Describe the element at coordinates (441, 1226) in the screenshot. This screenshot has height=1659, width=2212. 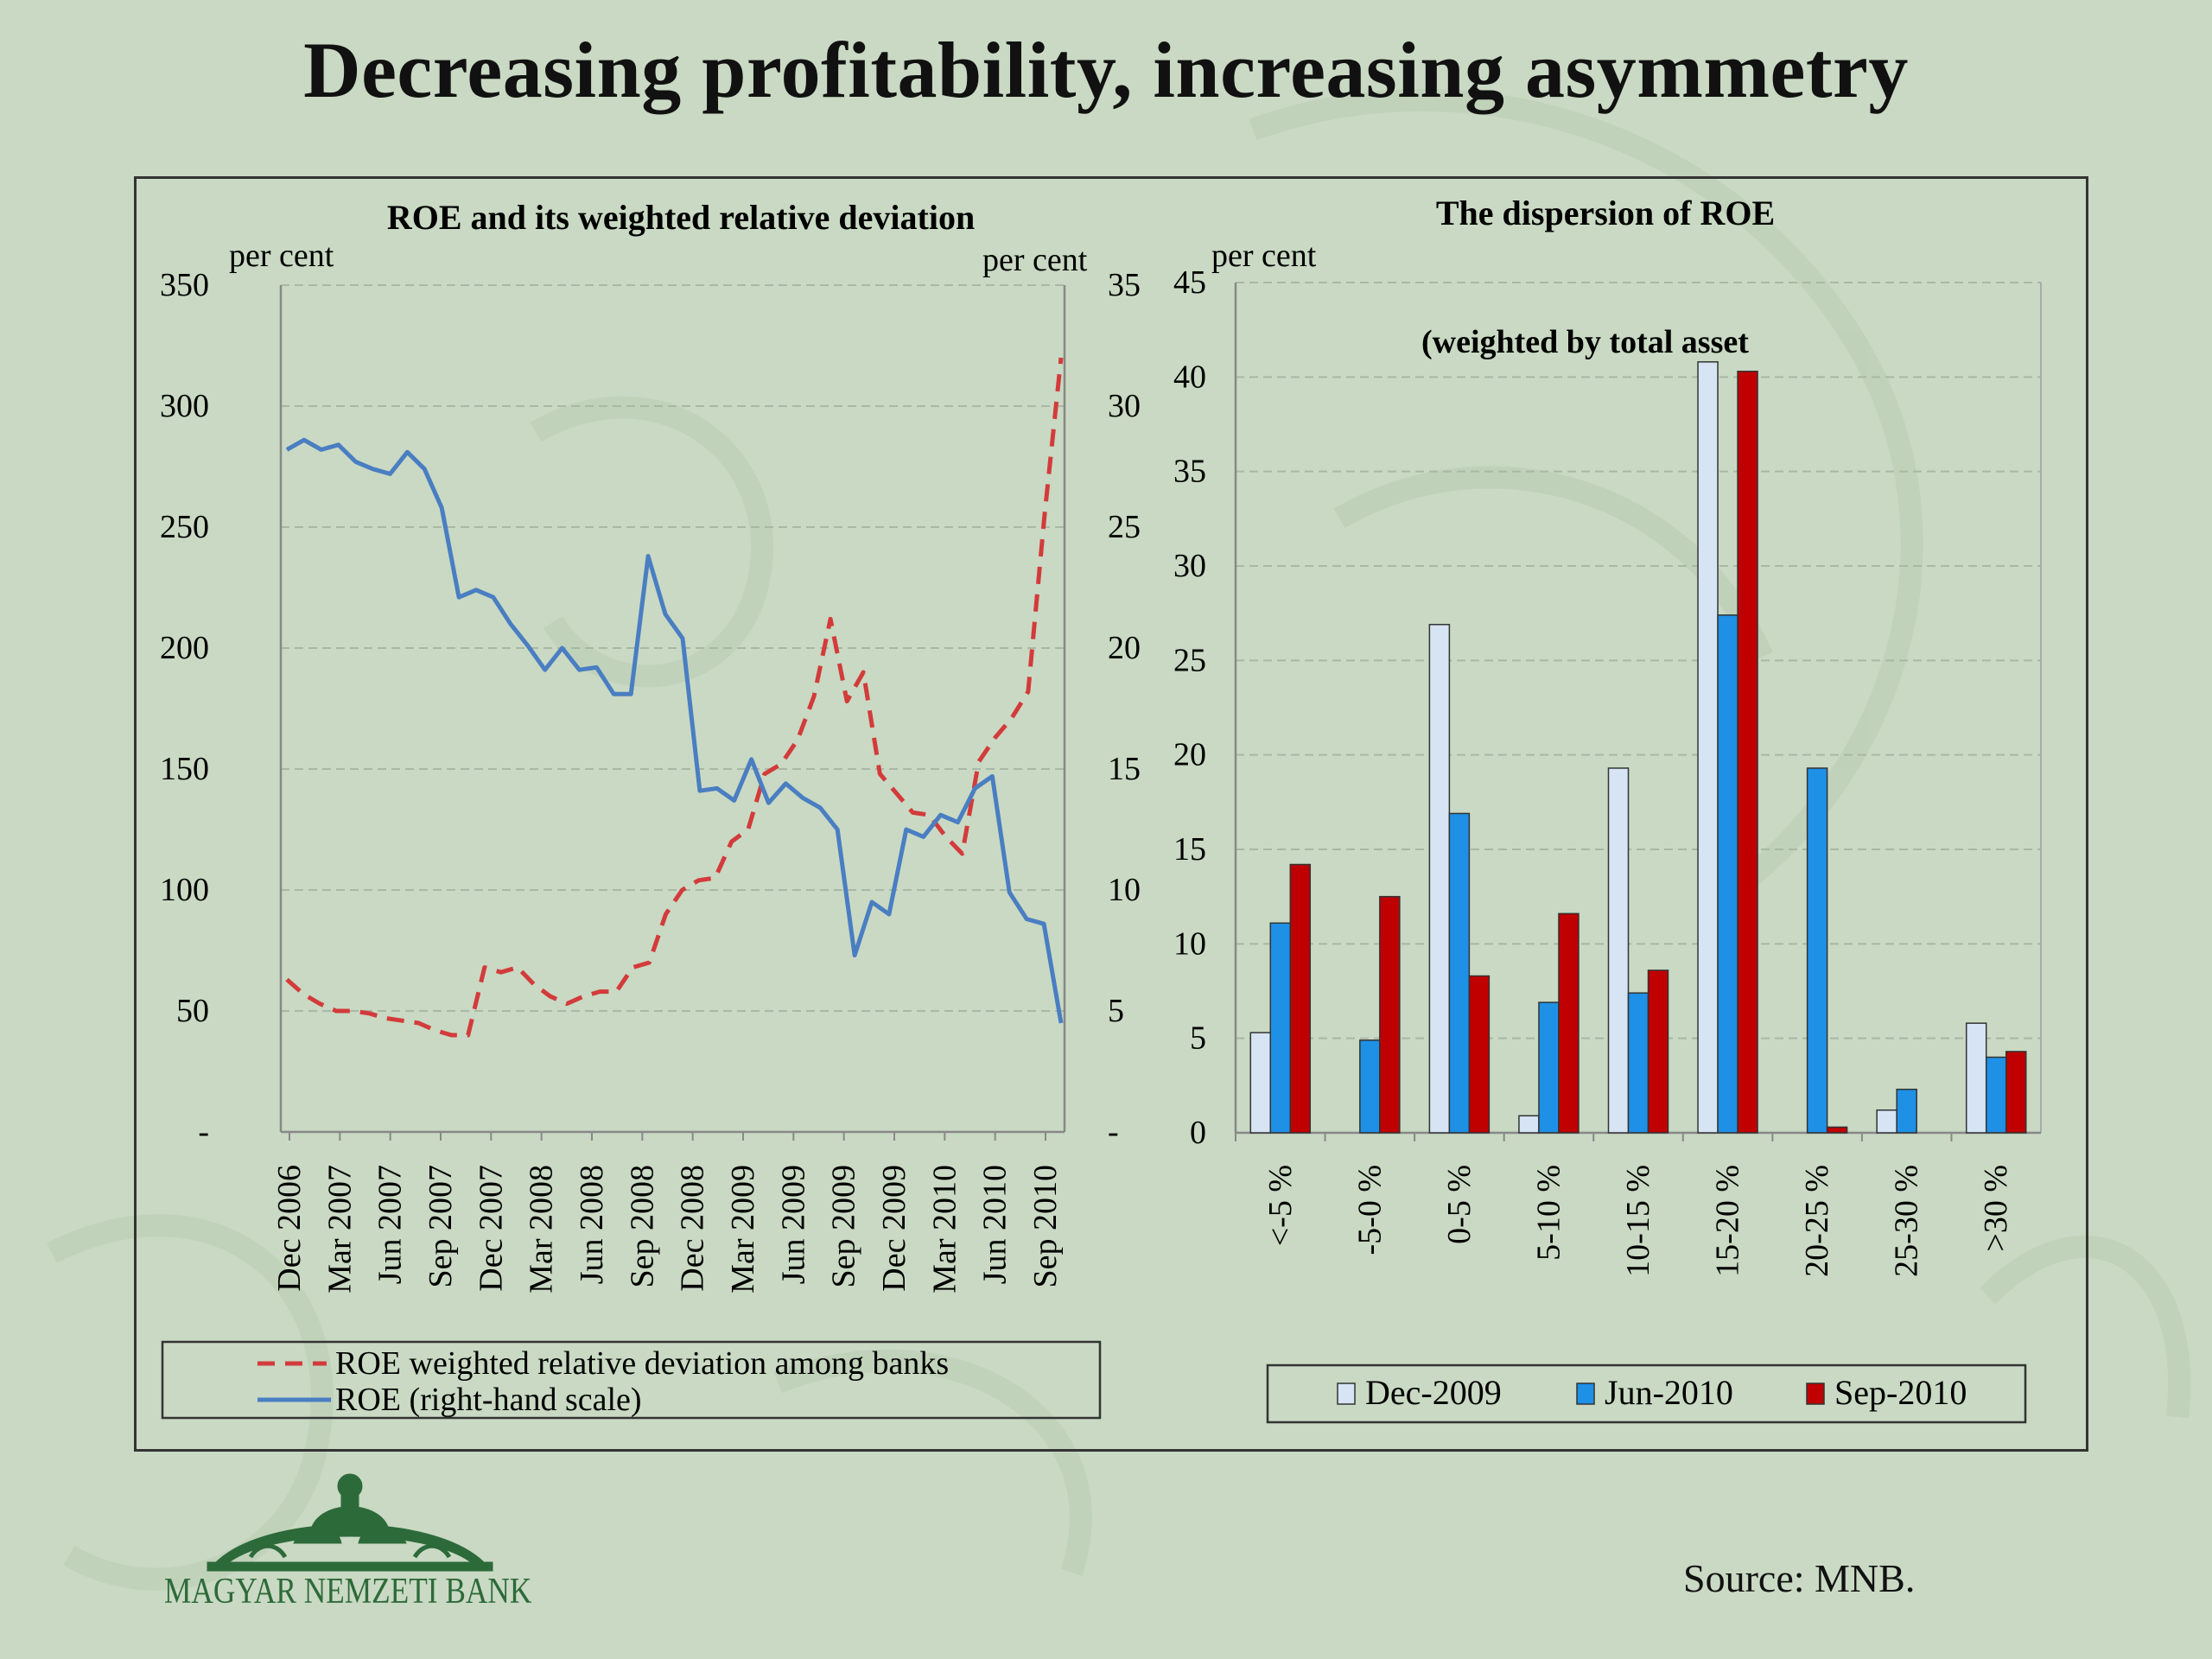
I see `x-tick-label: Sep 2007` at that location.